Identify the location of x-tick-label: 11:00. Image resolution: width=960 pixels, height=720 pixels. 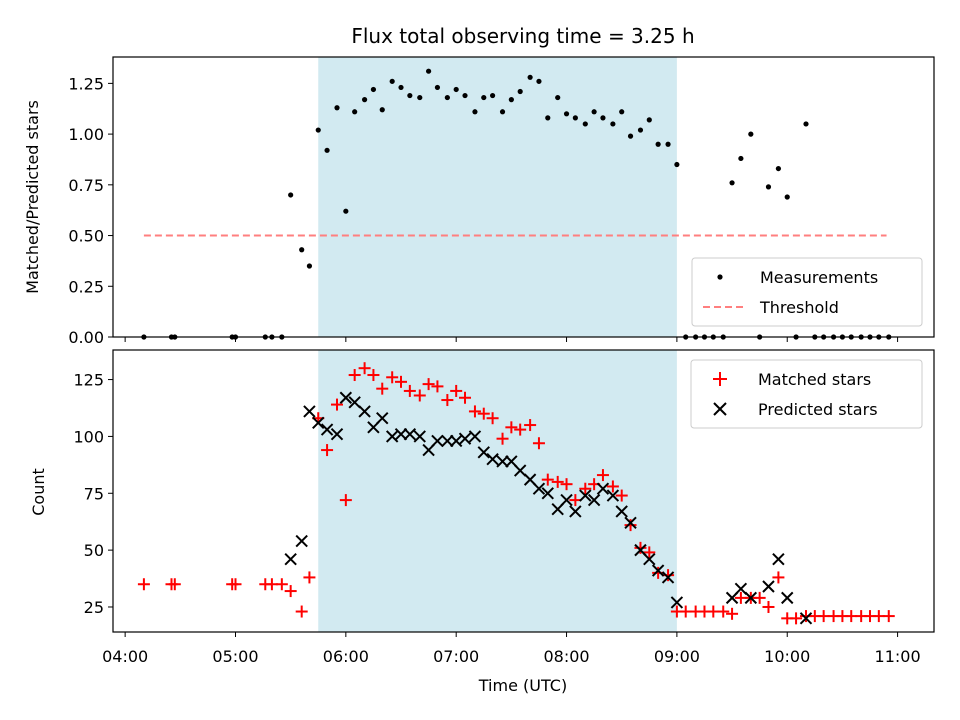
(898, 656).